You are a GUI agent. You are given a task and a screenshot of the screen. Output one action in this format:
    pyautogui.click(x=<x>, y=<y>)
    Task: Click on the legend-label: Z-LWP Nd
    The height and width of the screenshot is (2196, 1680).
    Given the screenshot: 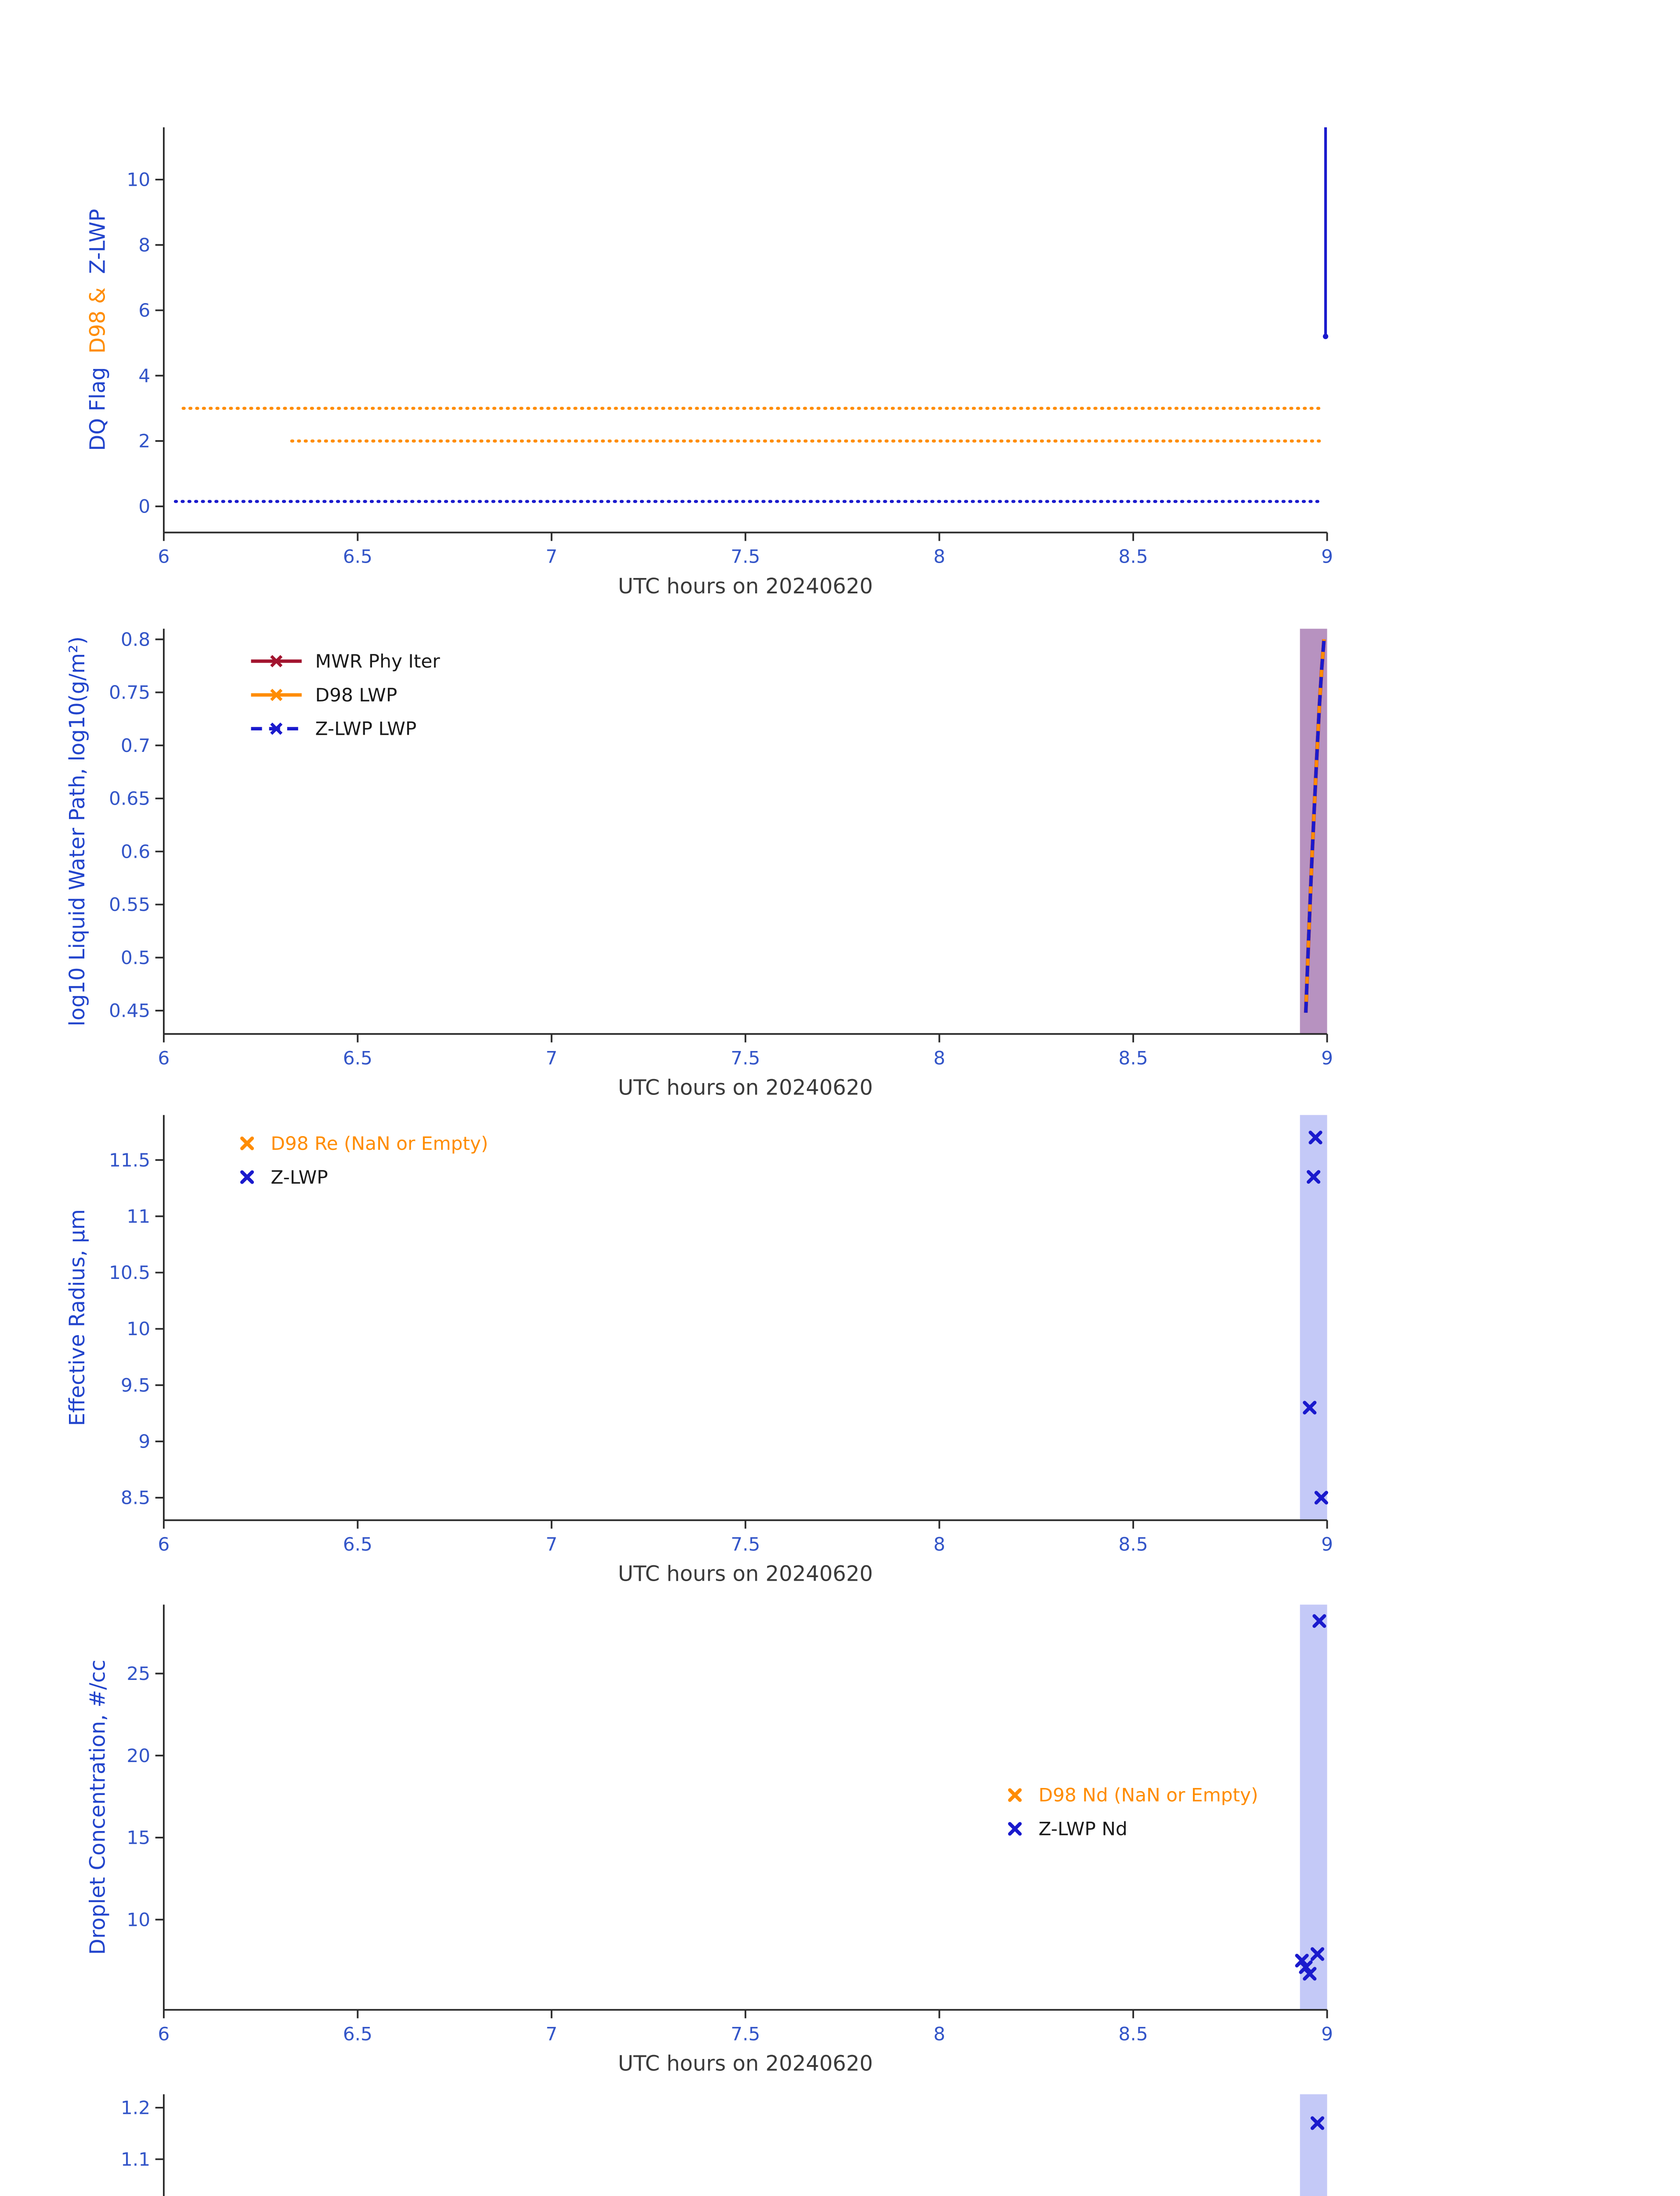 What is the action you would take?
    pyautogui.click(x=1083, y=1829)
    